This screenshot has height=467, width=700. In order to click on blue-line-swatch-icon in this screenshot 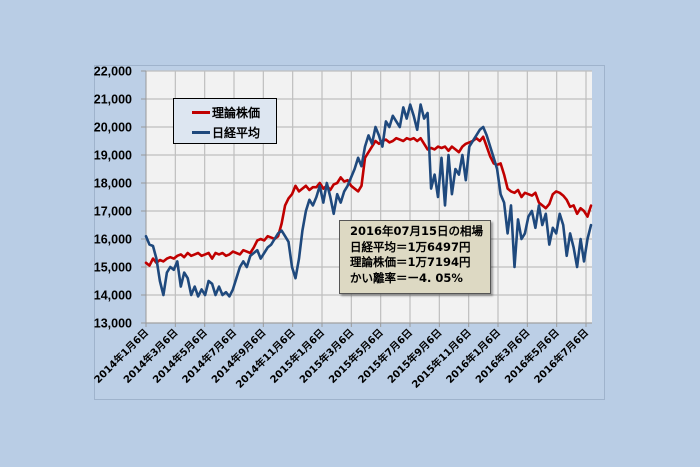, I will do `click(201, 132)`.